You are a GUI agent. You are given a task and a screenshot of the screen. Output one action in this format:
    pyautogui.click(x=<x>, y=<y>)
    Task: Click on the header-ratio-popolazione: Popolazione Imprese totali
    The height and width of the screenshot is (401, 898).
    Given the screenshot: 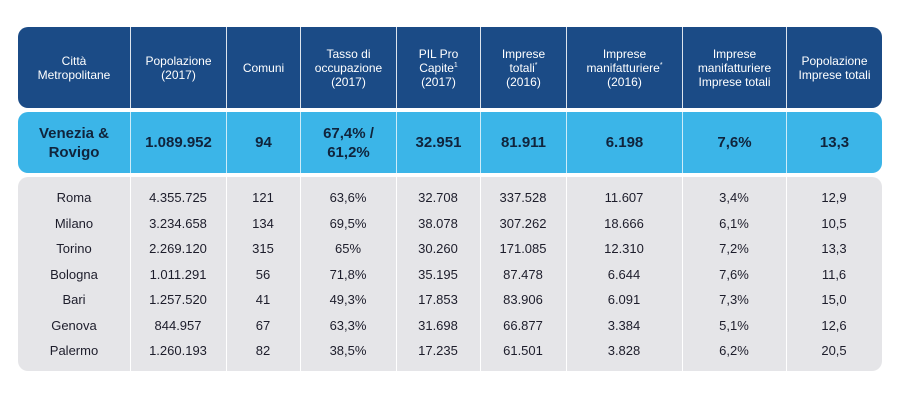 What is the action you would take?
    pyautogui.click(x=834, y=67)
    